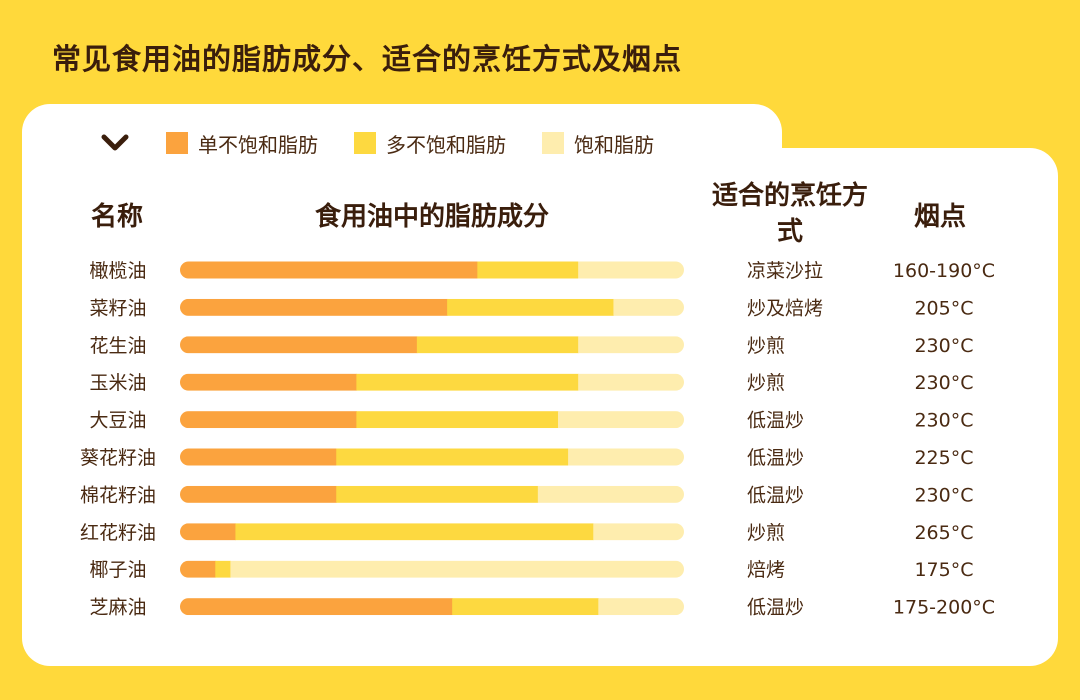 The height and width of the screenshot is (700, 1080). What do you see at coordinates (118, 533) in the screenshot?
I see `row-label: 红花籽油` at bounding box center [118, 533].